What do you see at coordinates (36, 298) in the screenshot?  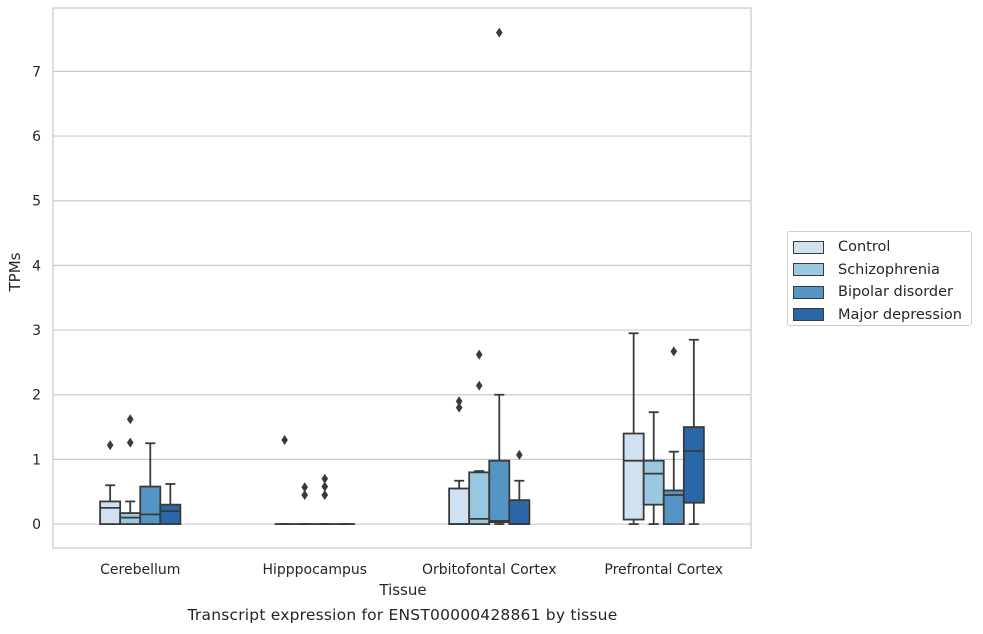 I see `y-tick-labels: 0 1 2 3 4 5 6 7` at bounding box center [36, 298].